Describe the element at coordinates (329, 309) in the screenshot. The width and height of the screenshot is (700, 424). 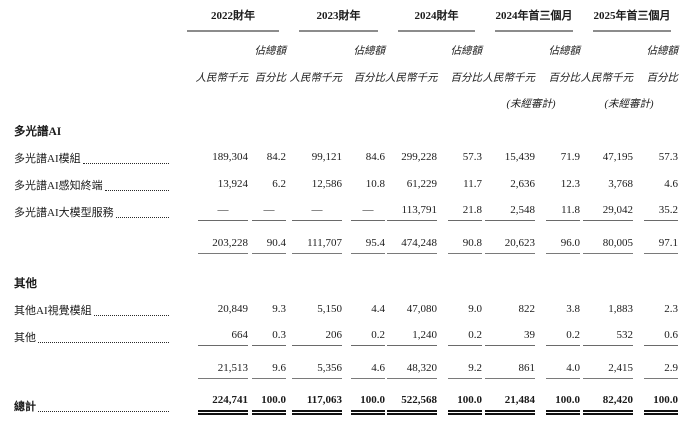
I see `value-cell: 5,150` at that location.